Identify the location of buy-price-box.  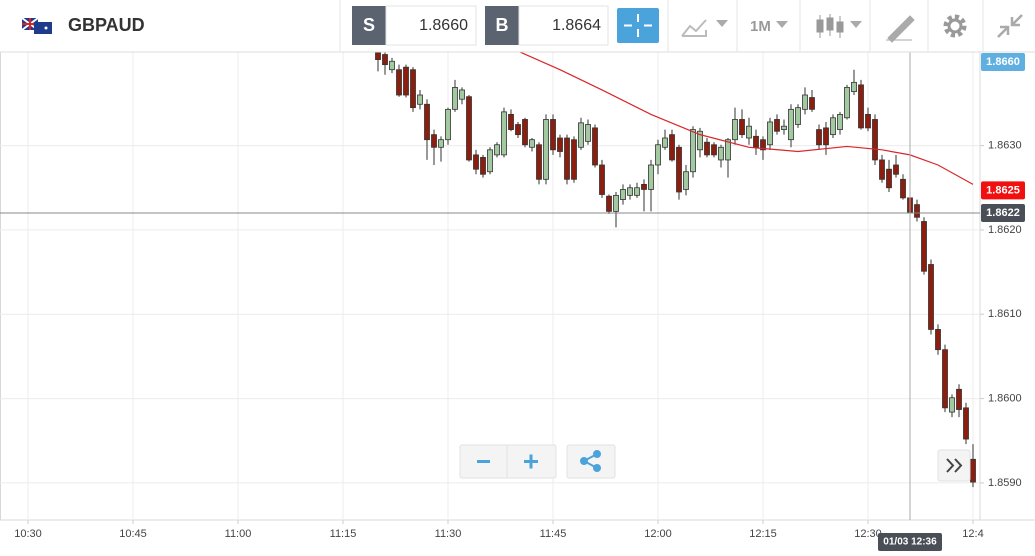
(563, 25).